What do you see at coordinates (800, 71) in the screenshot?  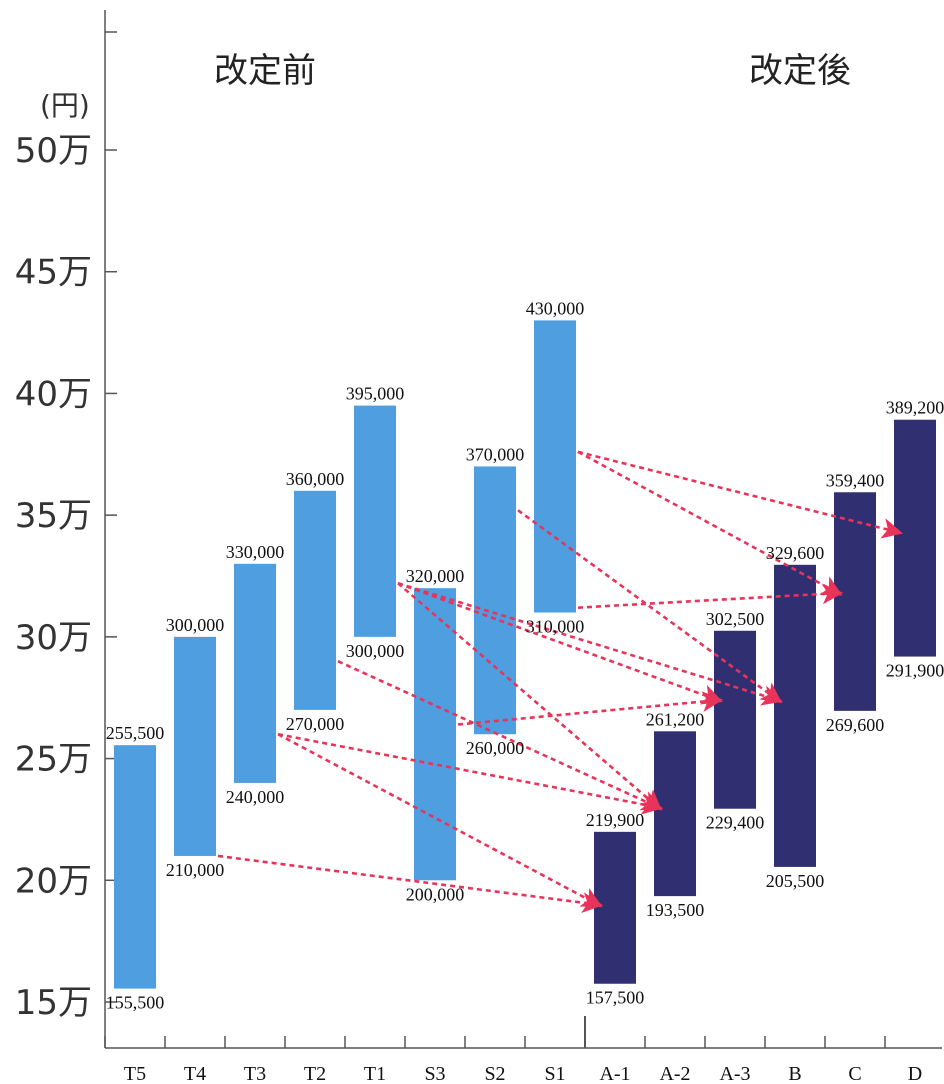 I see `group-title-after: 改定後` at bounding box center [800, 71].